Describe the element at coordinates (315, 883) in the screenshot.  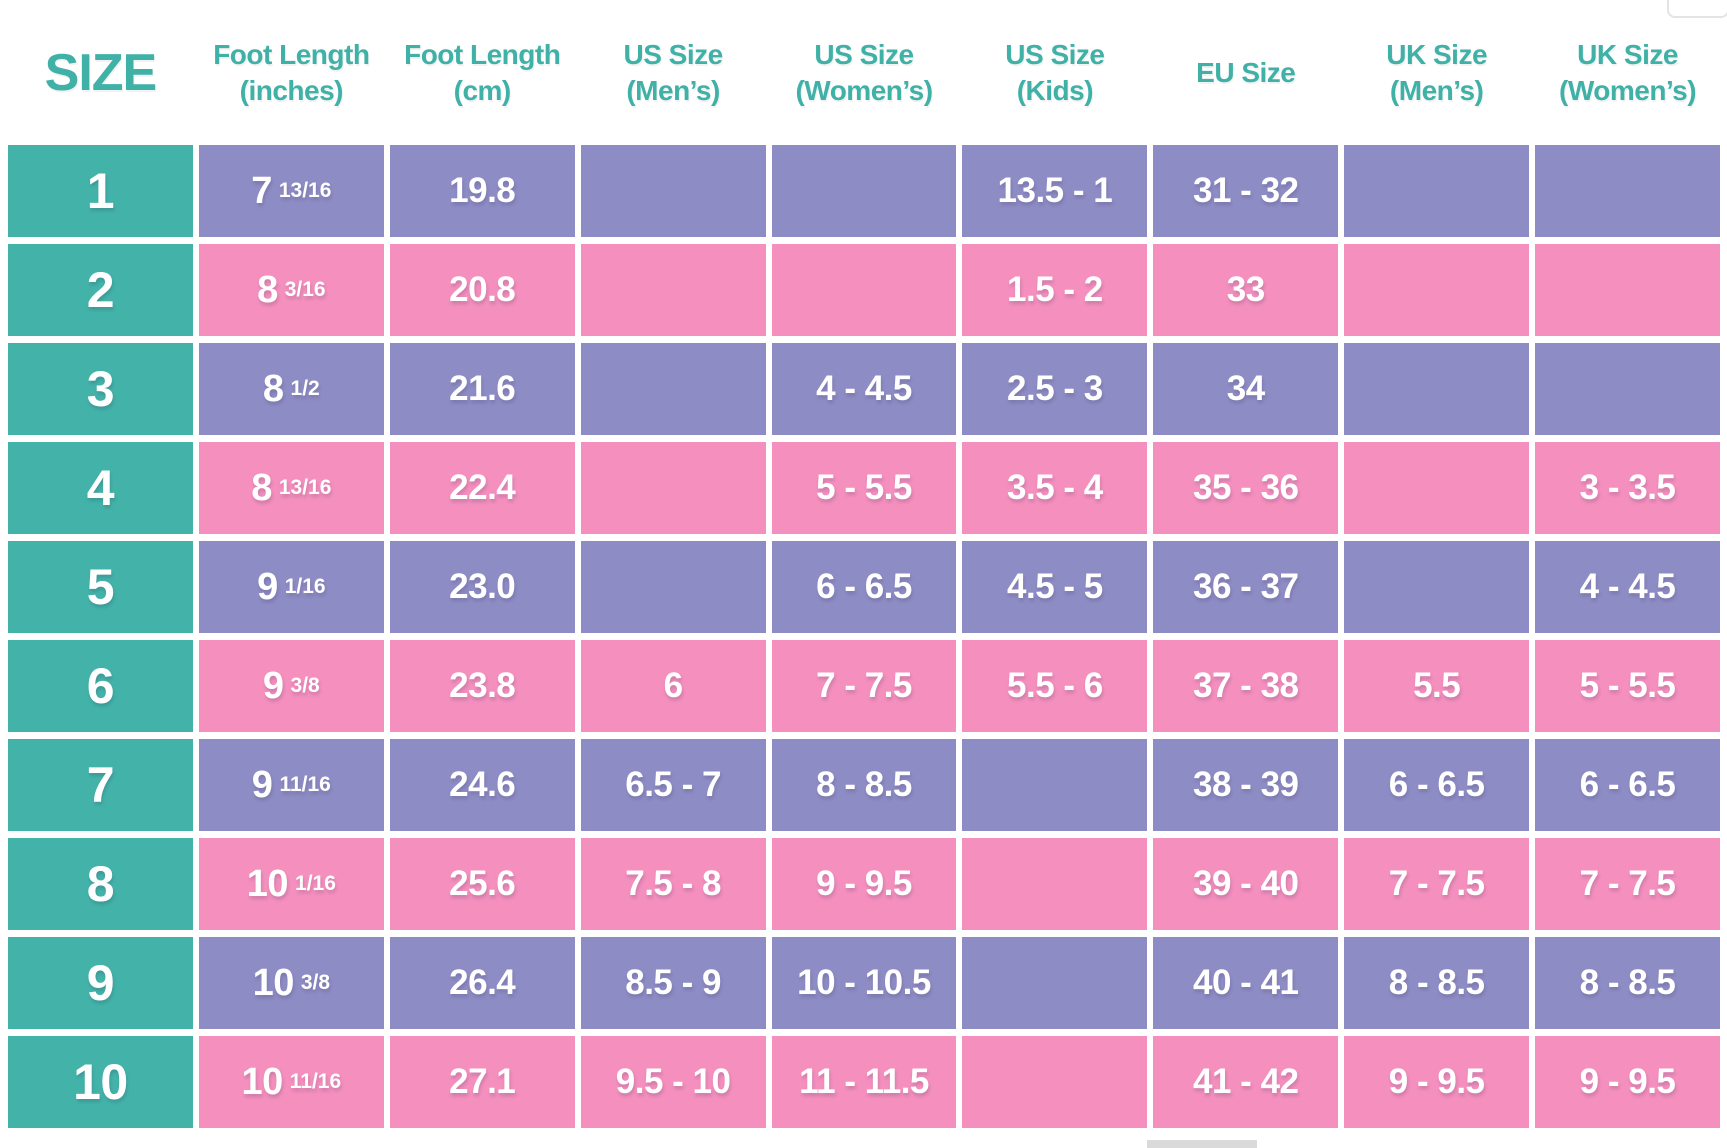
I see `inches-fraction: 1/16` at that location.